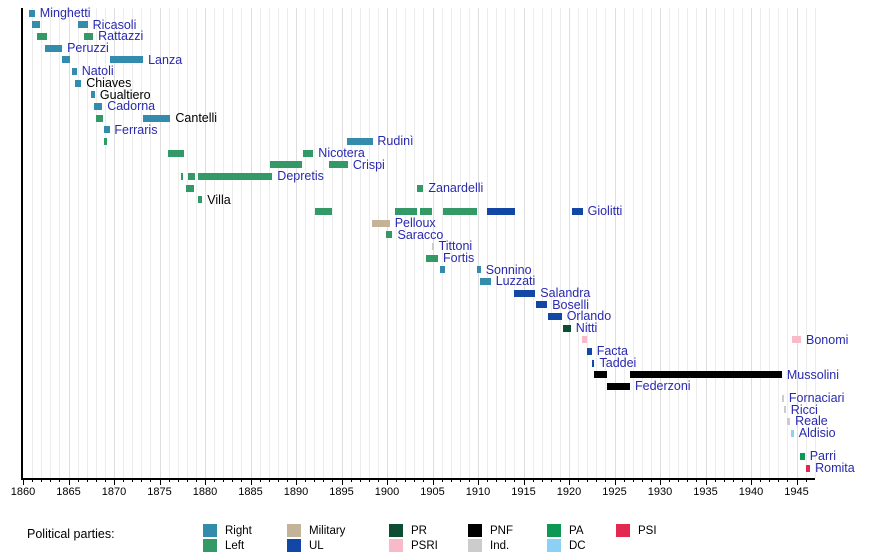 This screenshot has width=890, height=558. Describe the element at coordinates (68, 492) in the screenshot. I see `axis-tick-label: 1865` at that location.